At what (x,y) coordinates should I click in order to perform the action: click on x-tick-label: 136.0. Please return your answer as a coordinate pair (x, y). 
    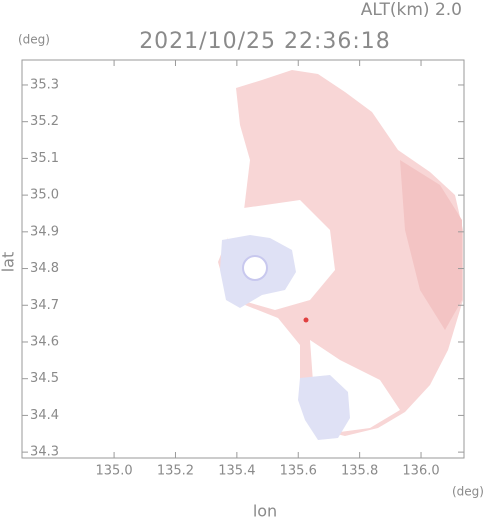
    Looking at the image, I should click on (420, 471).